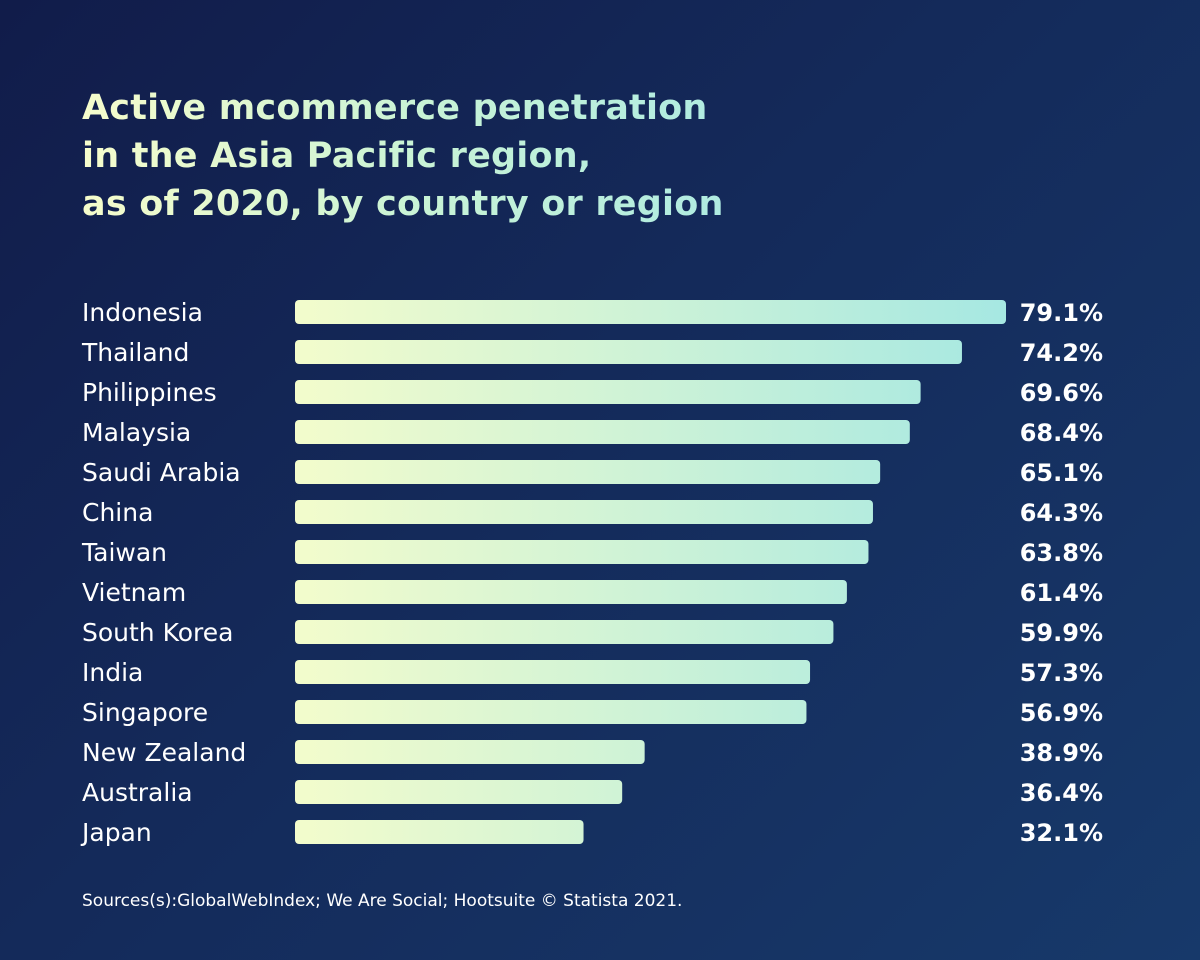  Describe the element at coordinates (1061, 513) in the screenshot. I see `value-label: 64.3%` at that location.